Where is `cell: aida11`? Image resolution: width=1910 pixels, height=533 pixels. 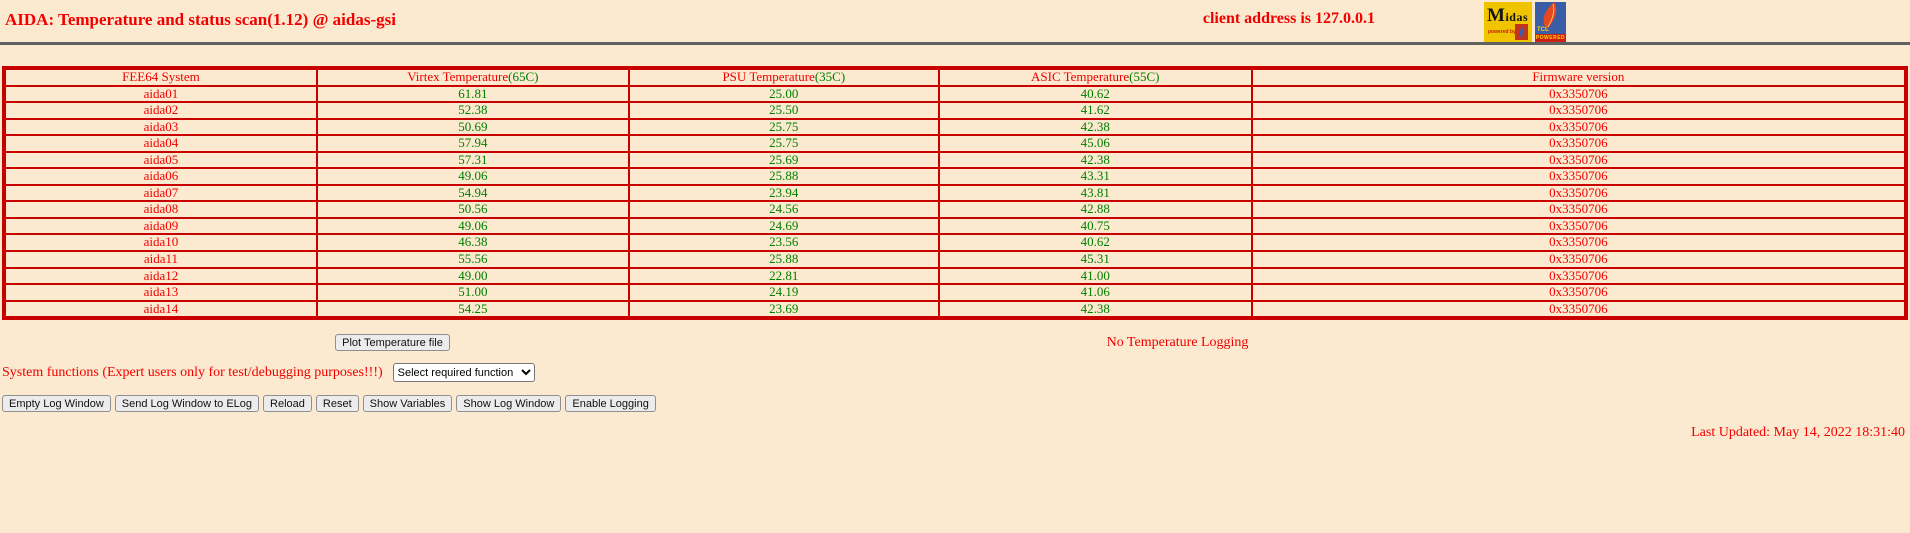 cell: aida11 is located at coordinates (160, 259).